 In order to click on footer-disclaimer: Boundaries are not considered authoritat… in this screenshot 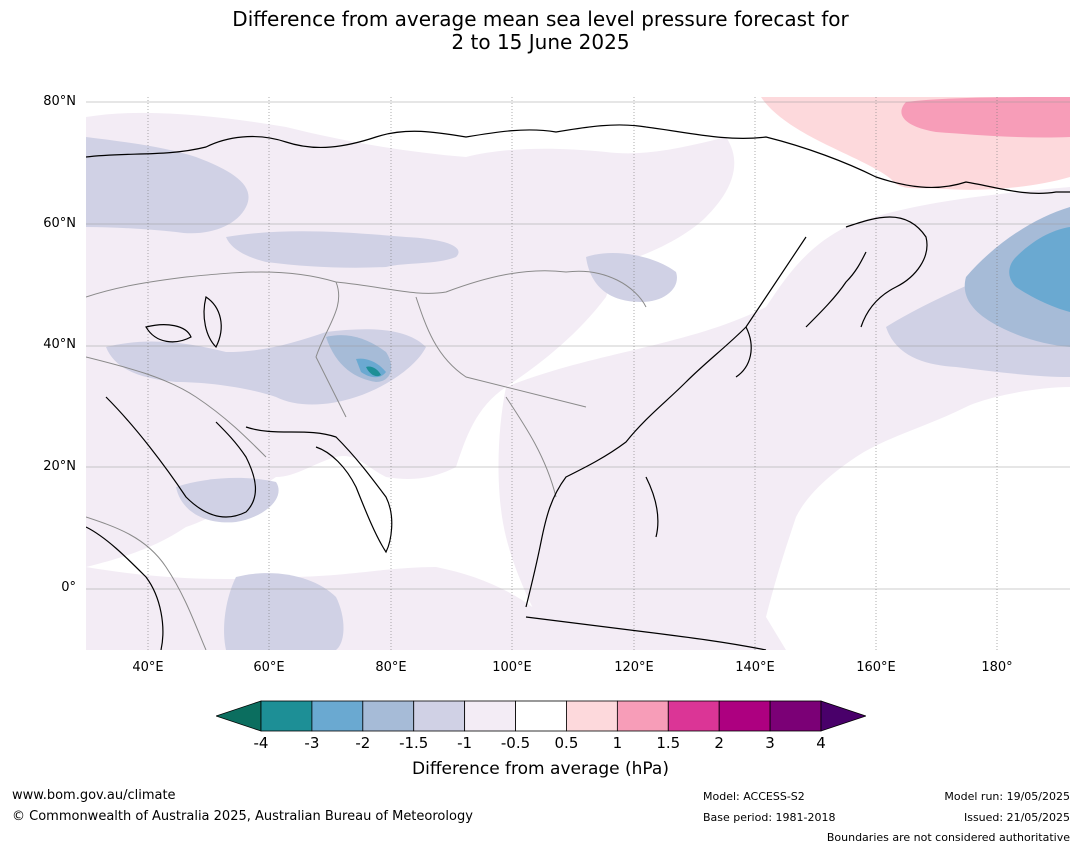, I will do `click(948, 837)`.